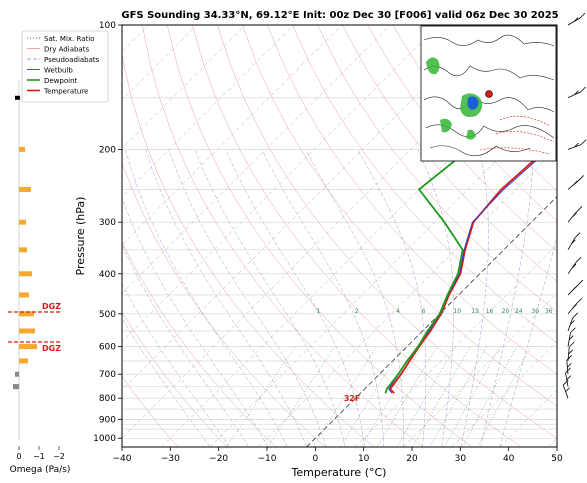 The image size is (587, 483). I want to click on x-tick-label: −40, so click(122, 459).